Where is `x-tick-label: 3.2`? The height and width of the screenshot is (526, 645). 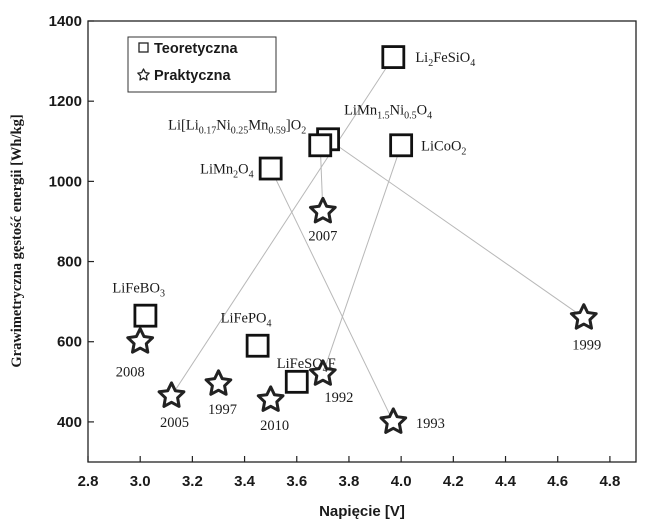
x-tick-label: 3.2 is located at coordinates (192, 481).